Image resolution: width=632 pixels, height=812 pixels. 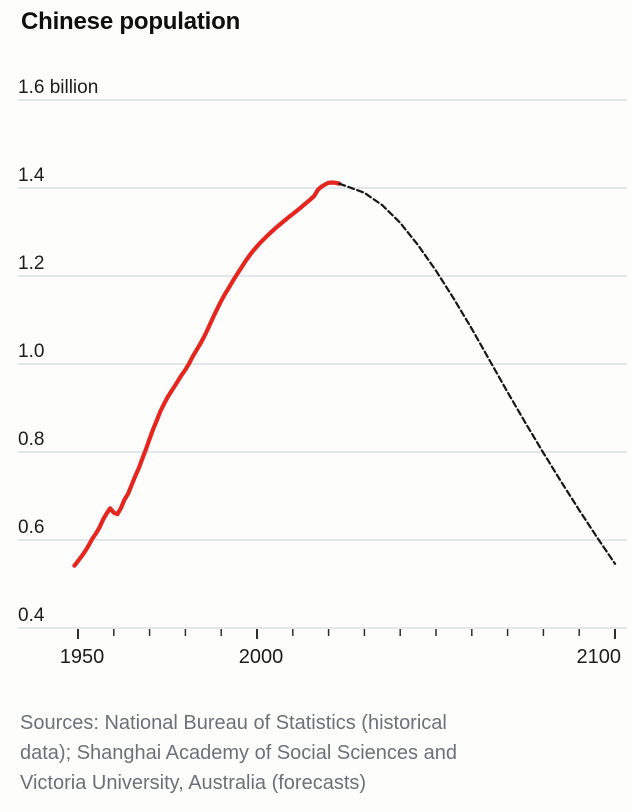 What do you see at coordinates (261, 657) in the screenshot?
I see `x-axis-label: 2000` at bounding box center [261, 657].